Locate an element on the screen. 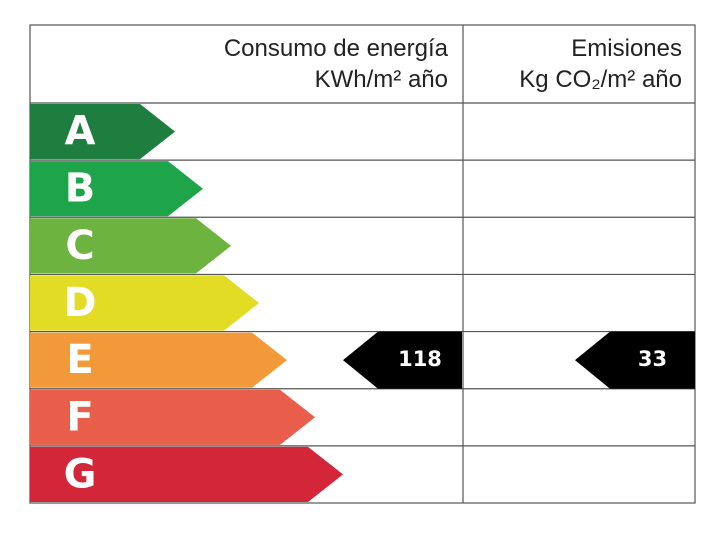 The height and width of the screenshot is (540, 720). rating-letter: C is located at coordinates (79, 246).